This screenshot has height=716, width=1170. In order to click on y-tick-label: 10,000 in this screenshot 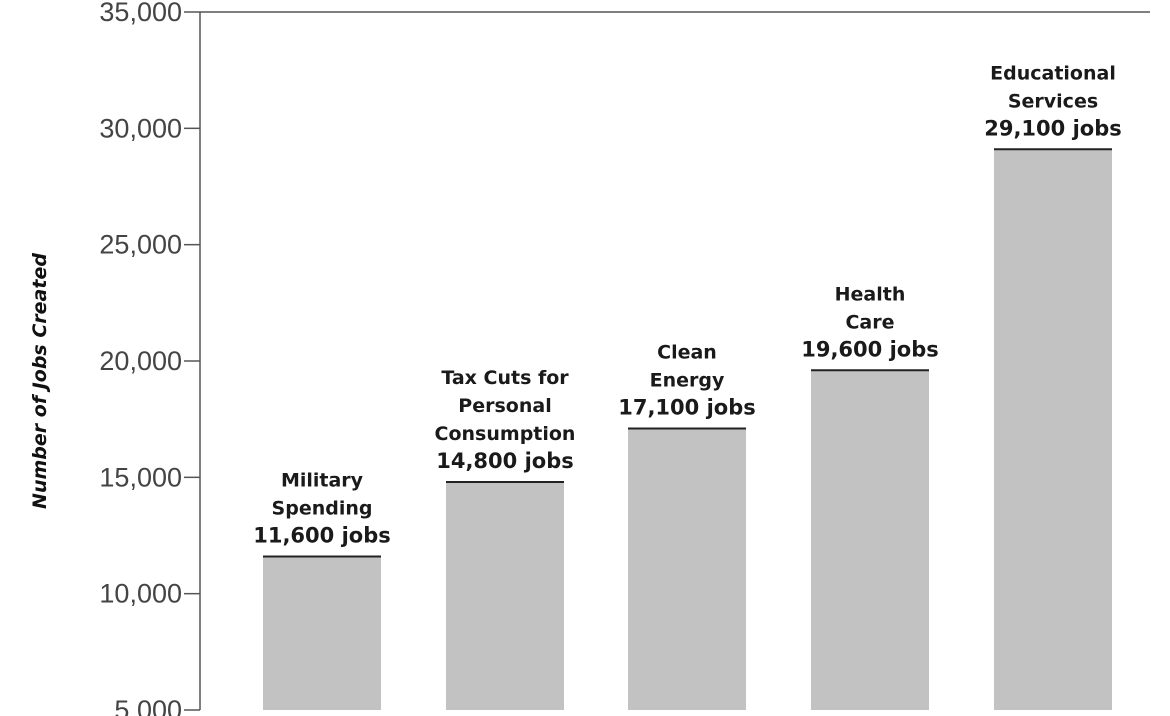, I will do `click(140, 594)`.